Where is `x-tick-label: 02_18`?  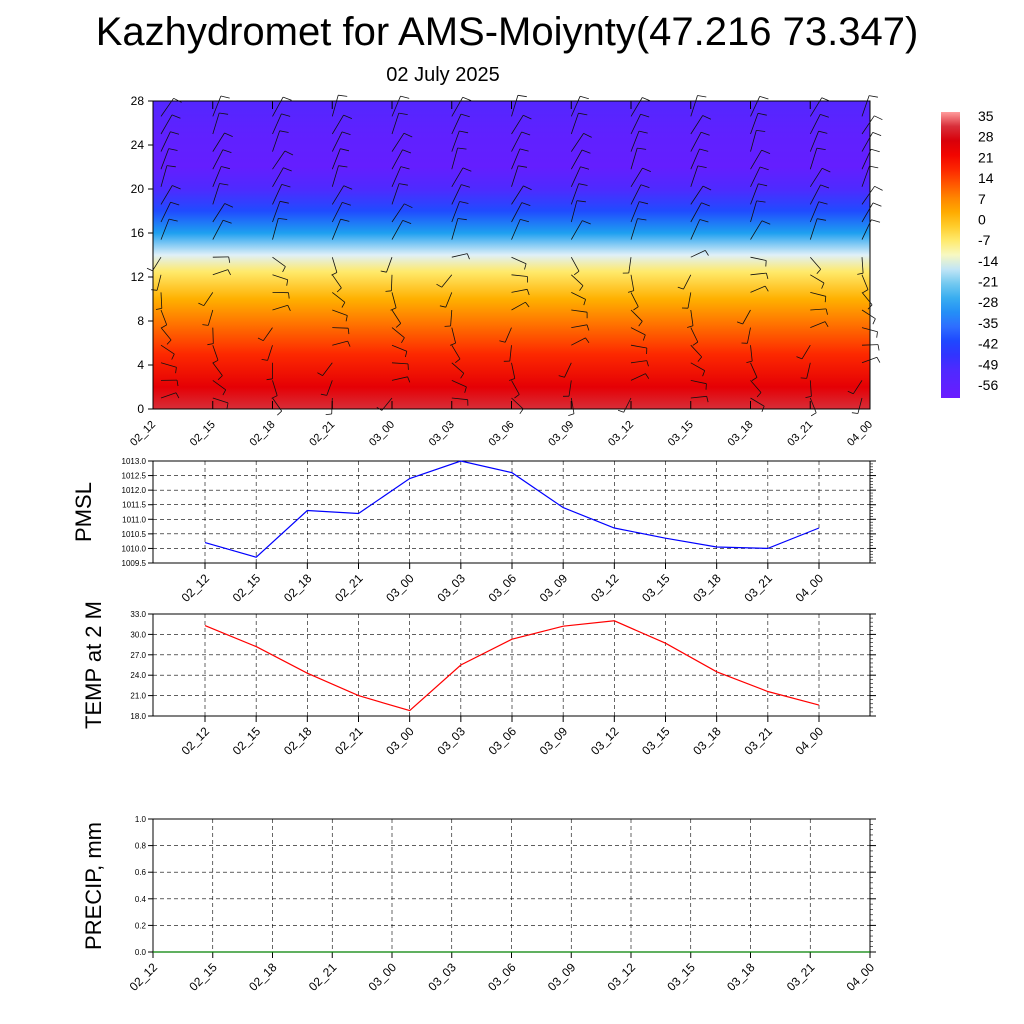
x-tick-label: 02_18 is located at coordinates (263, 434).